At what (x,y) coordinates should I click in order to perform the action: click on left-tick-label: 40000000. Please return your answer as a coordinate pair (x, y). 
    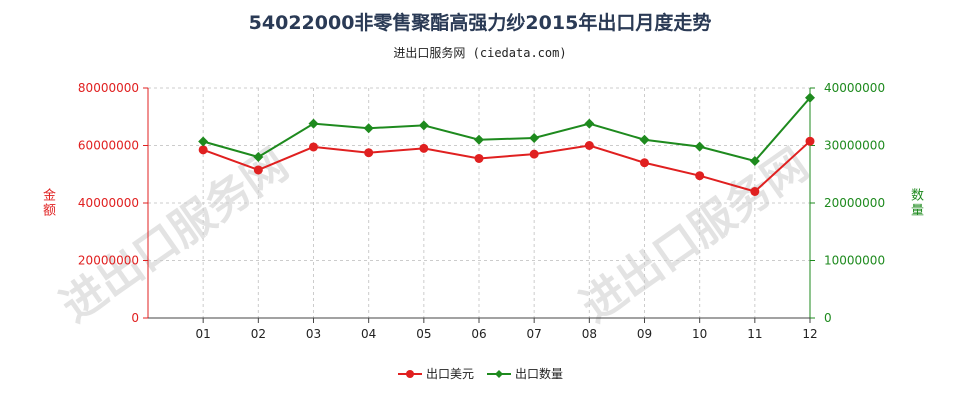
    Looking at the image, I should click on (108, 203).